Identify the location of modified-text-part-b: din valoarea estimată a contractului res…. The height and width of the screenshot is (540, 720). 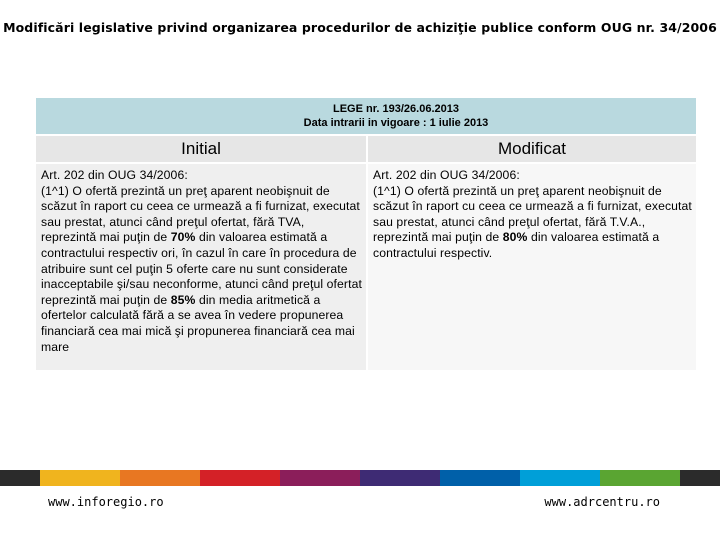
(516, 245).